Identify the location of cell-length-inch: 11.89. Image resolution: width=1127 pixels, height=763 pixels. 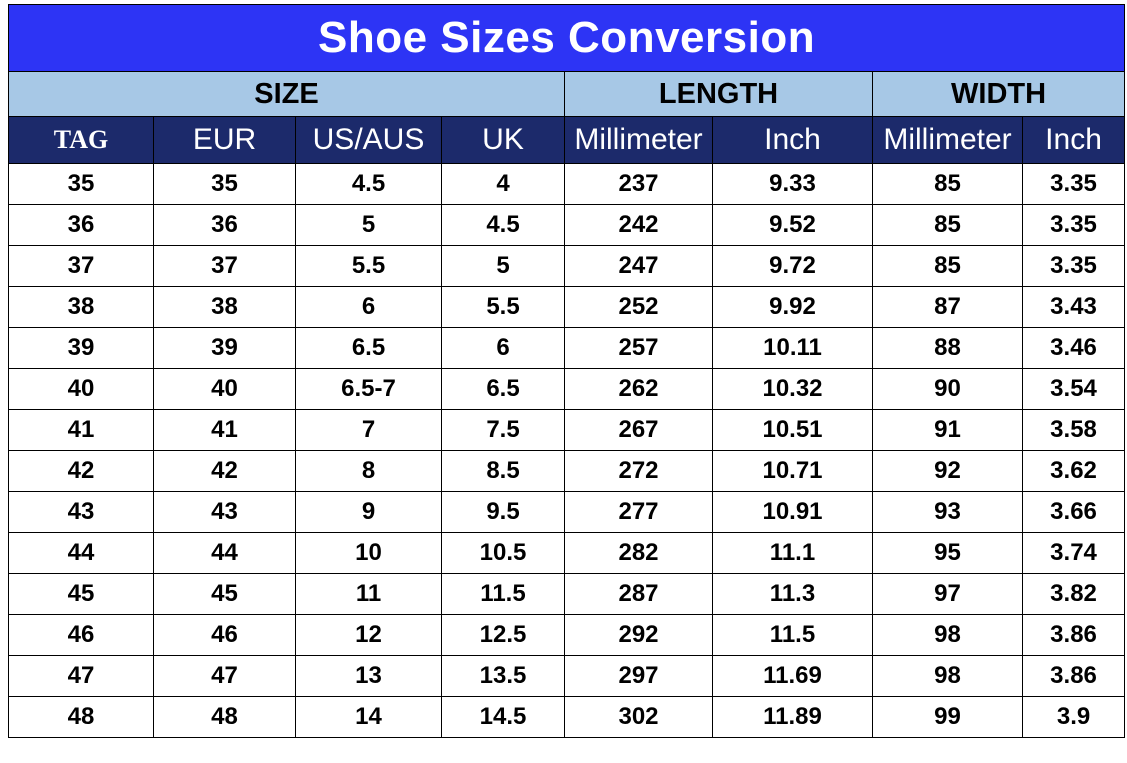
(792, 717).